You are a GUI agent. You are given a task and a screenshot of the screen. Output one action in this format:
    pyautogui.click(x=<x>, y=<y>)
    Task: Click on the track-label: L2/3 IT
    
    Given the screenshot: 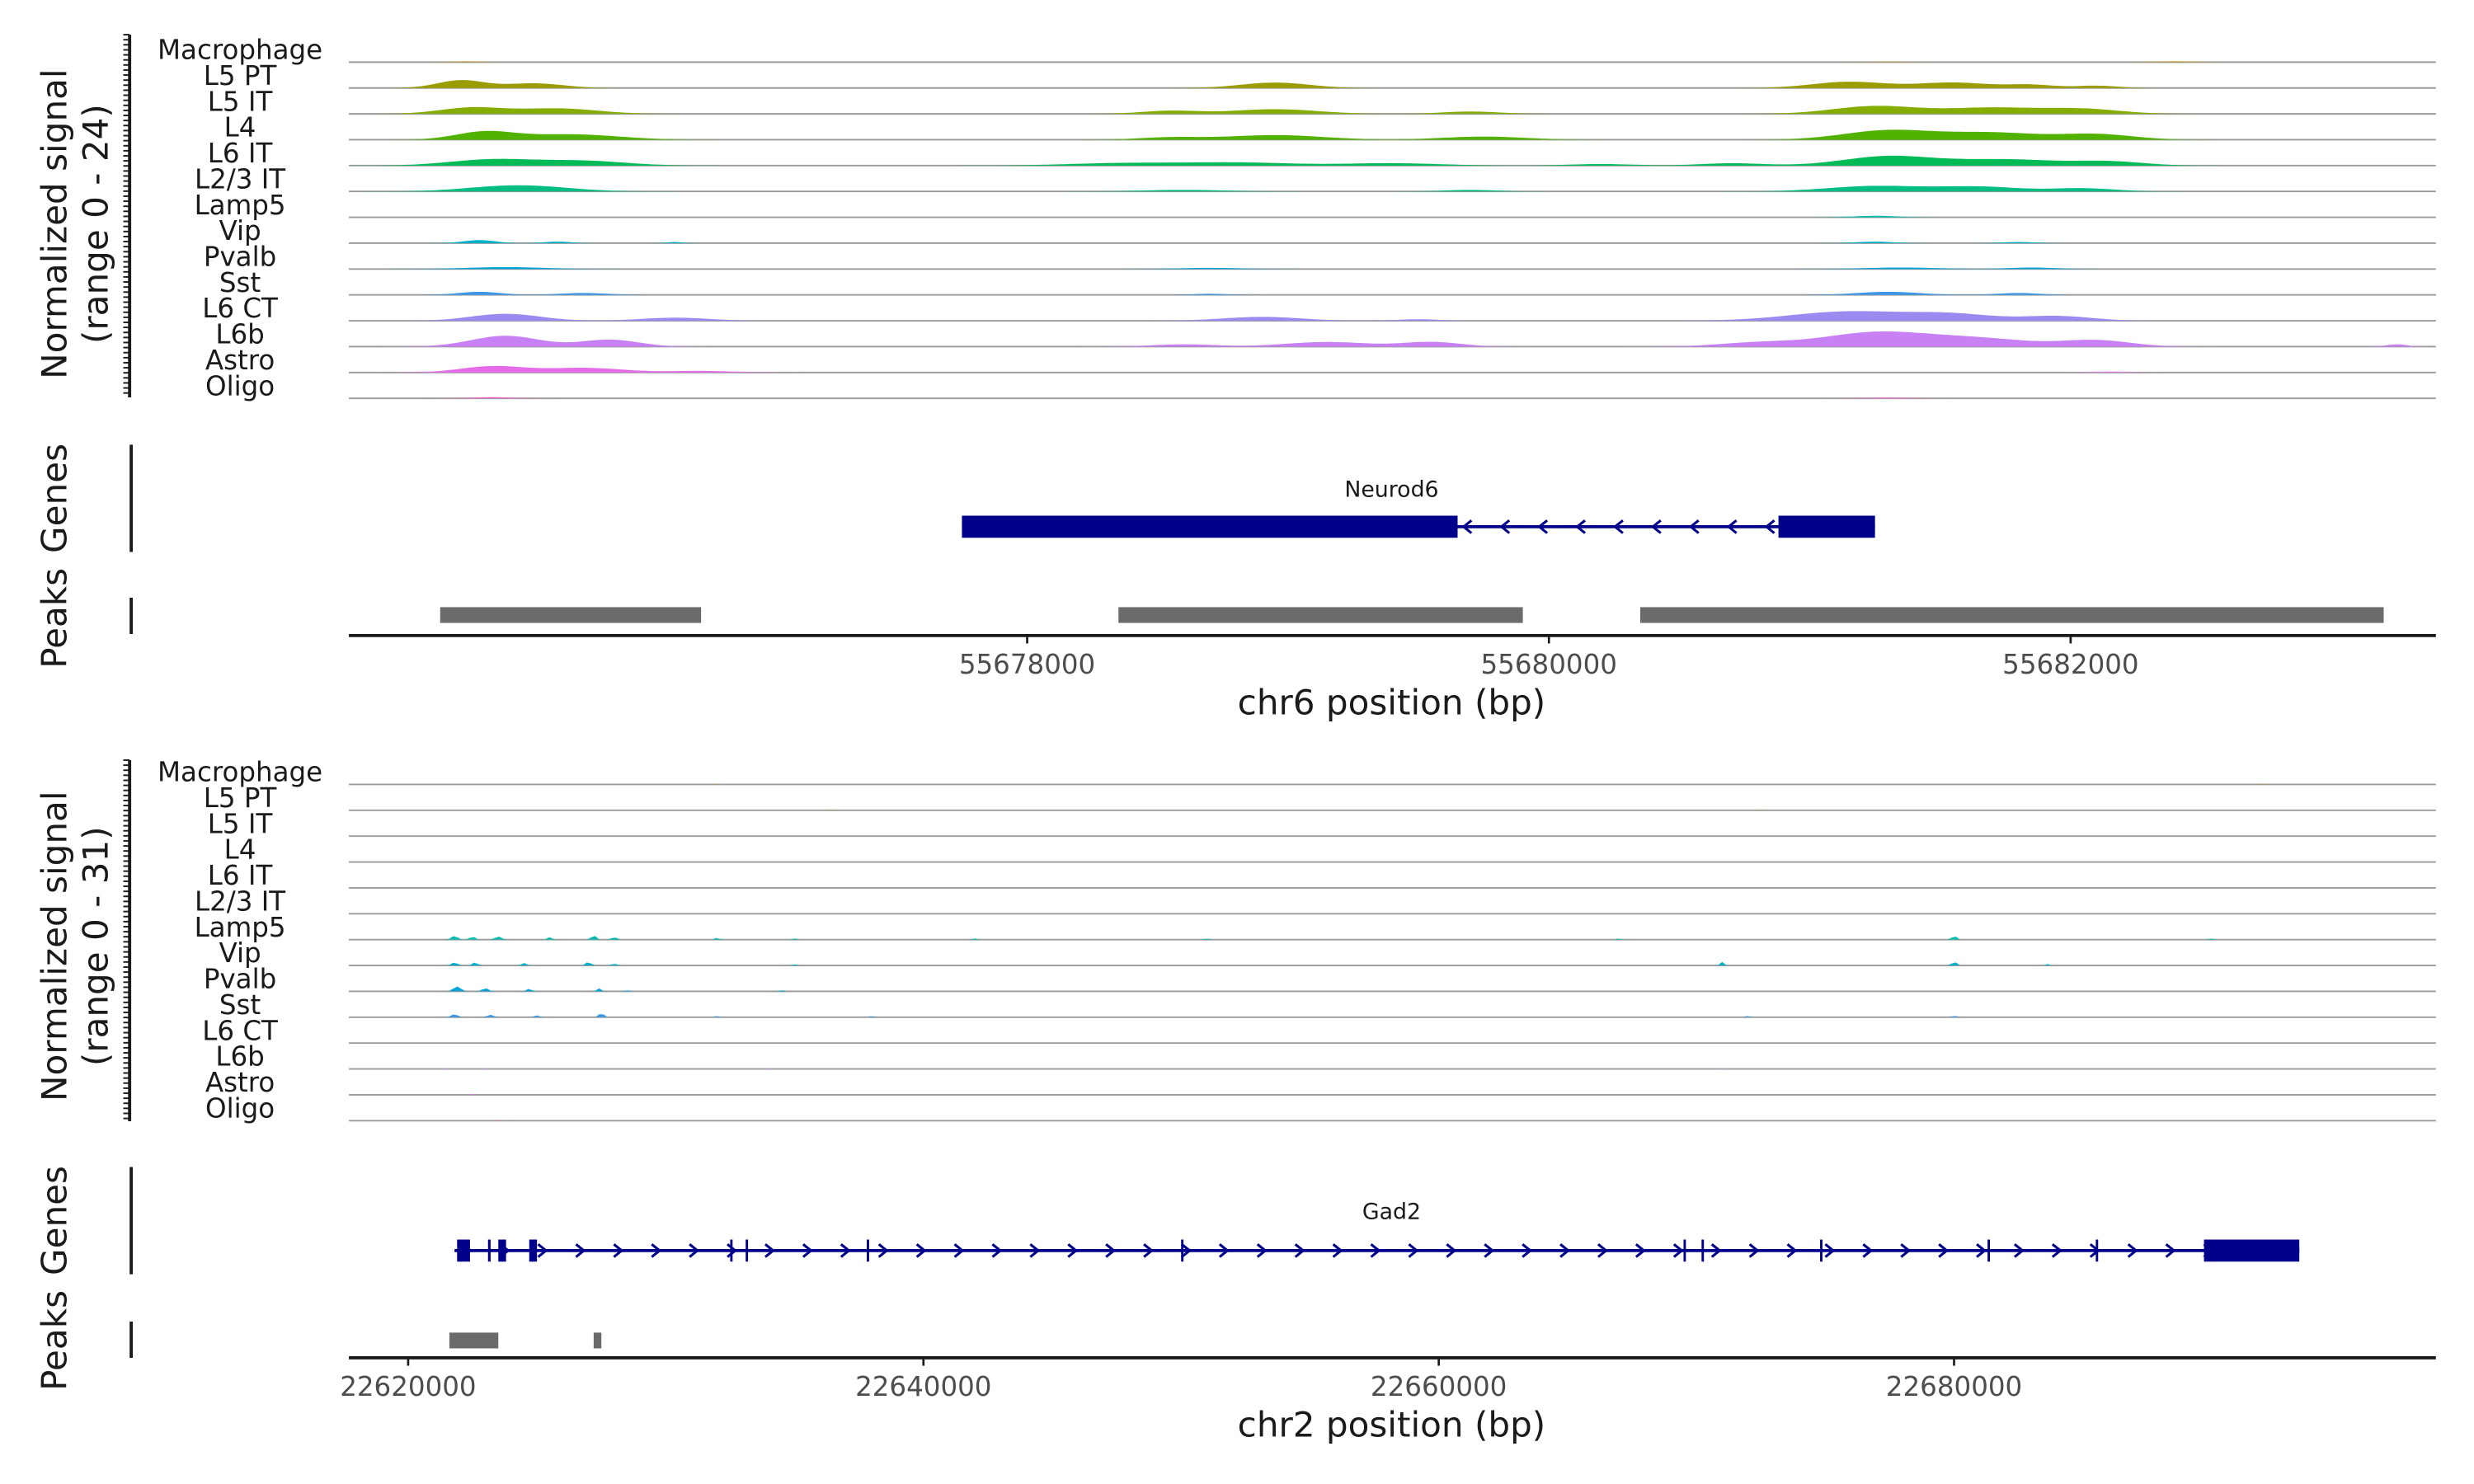 What is the action you would take?
    pyautogui.click(x=240, y=901)
    